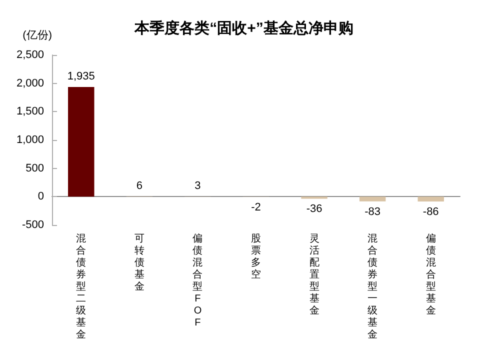 Image resolution: width=488 pixels, height=351 pixels. I want to click on y-tick-label: 2,000, so click(30, 83).